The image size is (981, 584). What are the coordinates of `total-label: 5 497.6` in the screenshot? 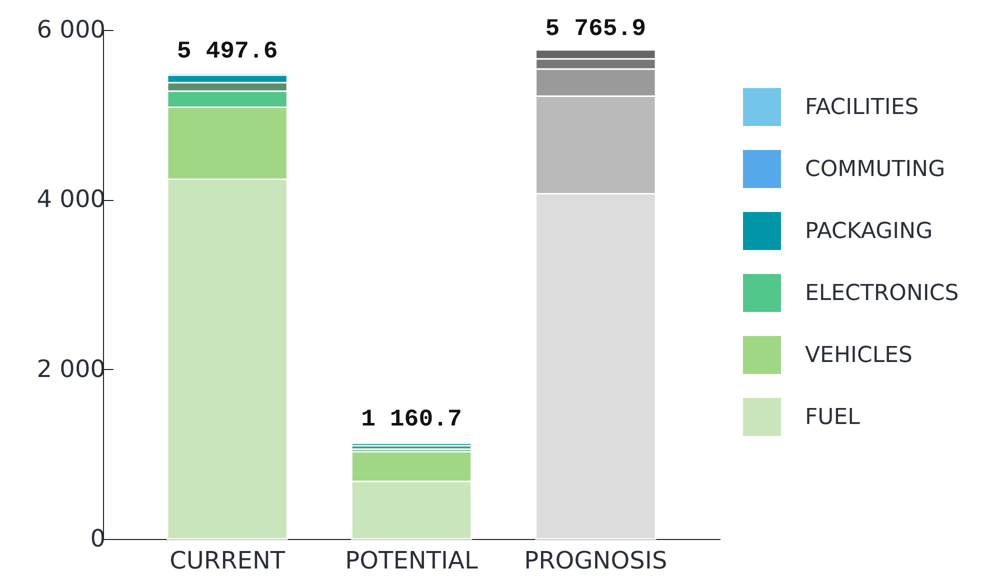 It's located at (227, 52).